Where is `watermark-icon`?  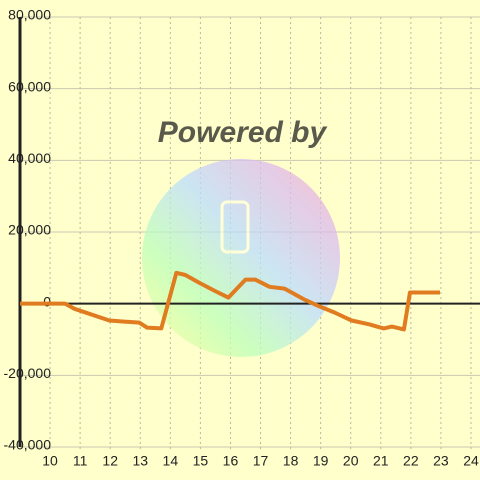
watermark-icon is located at coordinates (235, 227).